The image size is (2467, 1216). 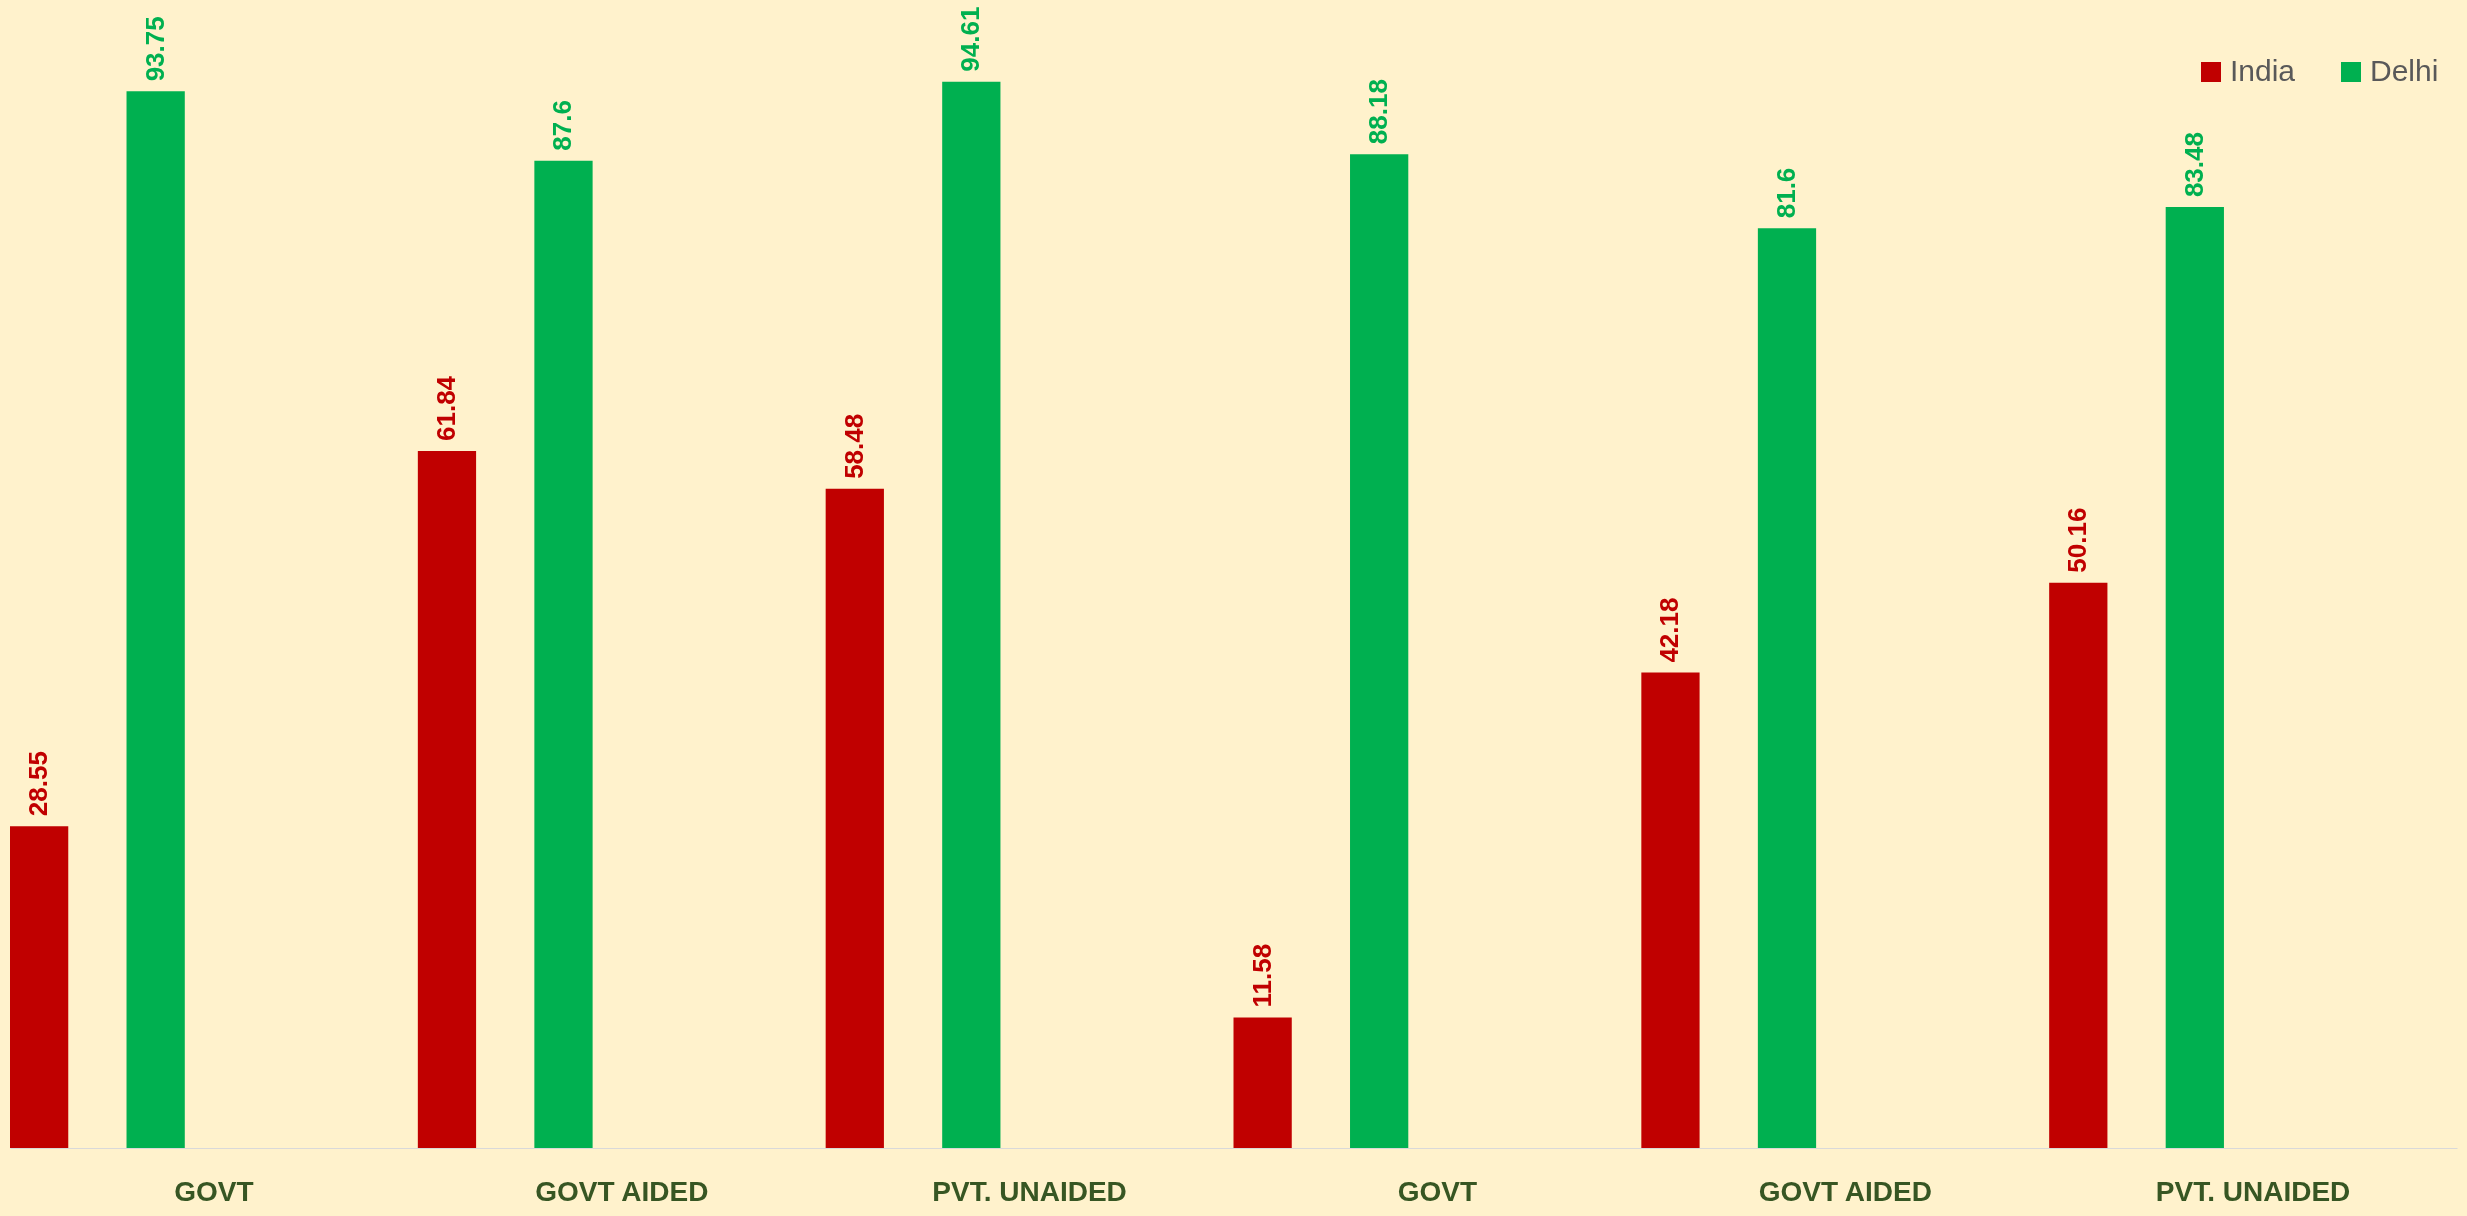 I want to click on data-label: 42.18, so click(x=1669, y=630).